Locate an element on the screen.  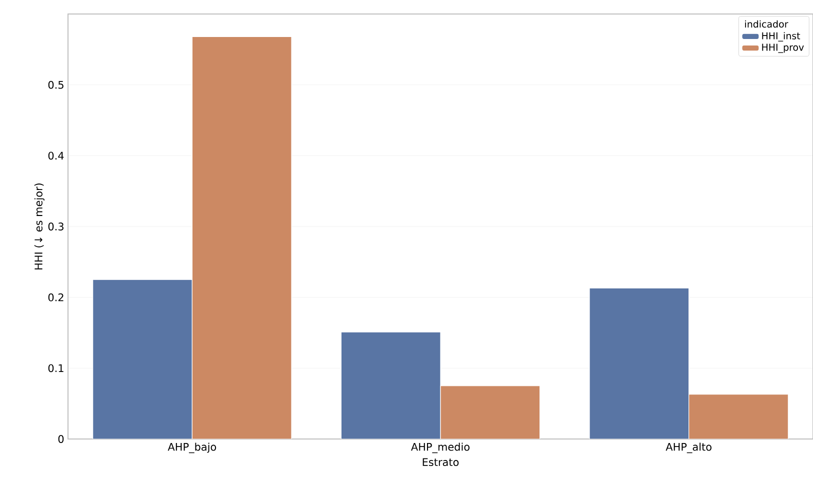
y-tick-label: 0 is located at coordinates (61, 439).